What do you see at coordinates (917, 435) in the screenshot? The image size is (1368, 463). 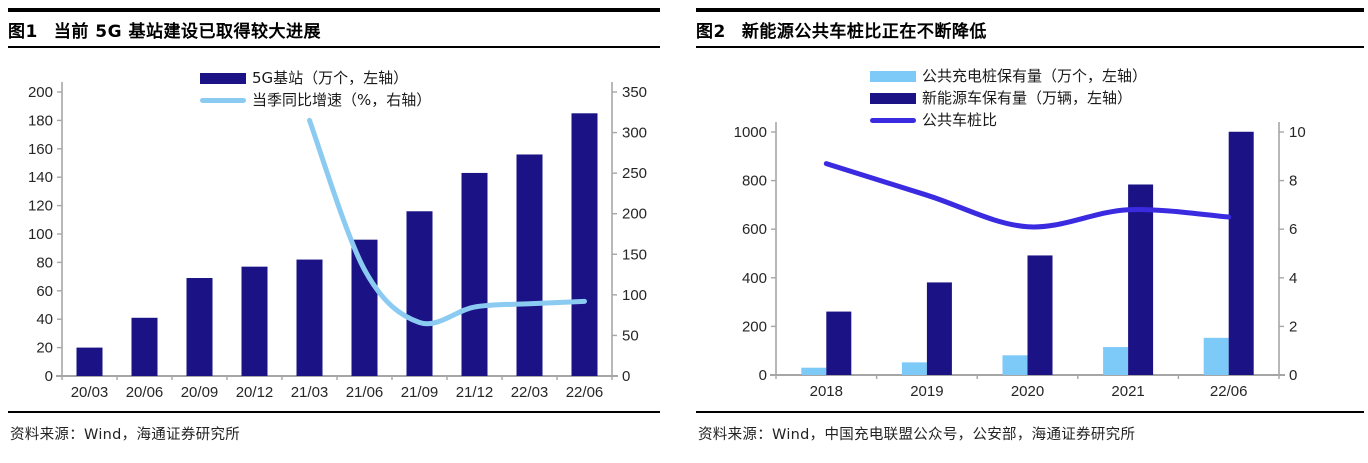 I see `source-note-2: 资料来源：Wind，中国充电联盟公众号，公安部，海通证券研究所` at bounding box center [917, 435].